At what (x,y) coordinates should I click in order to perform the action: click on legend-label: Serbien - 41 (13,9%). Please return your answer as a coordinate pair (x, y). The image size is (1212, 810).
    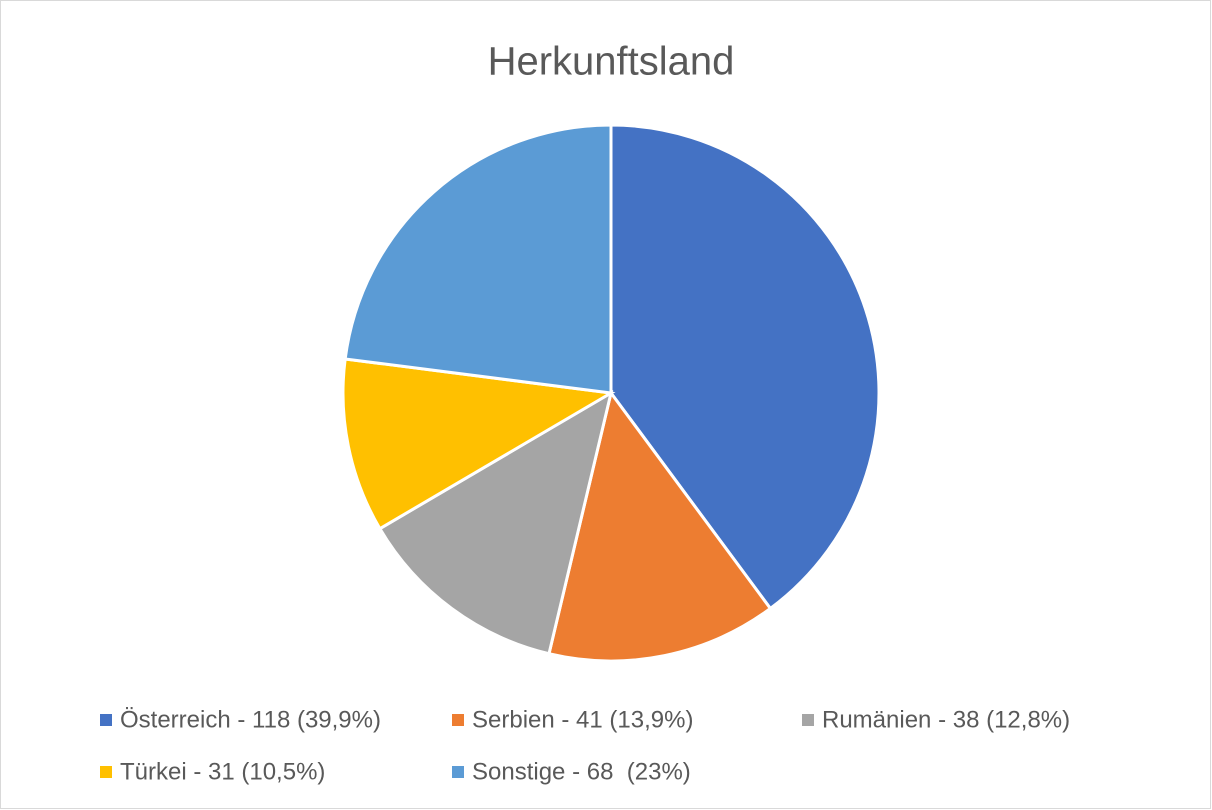
    Looking at the image, I should click on (582, 719).